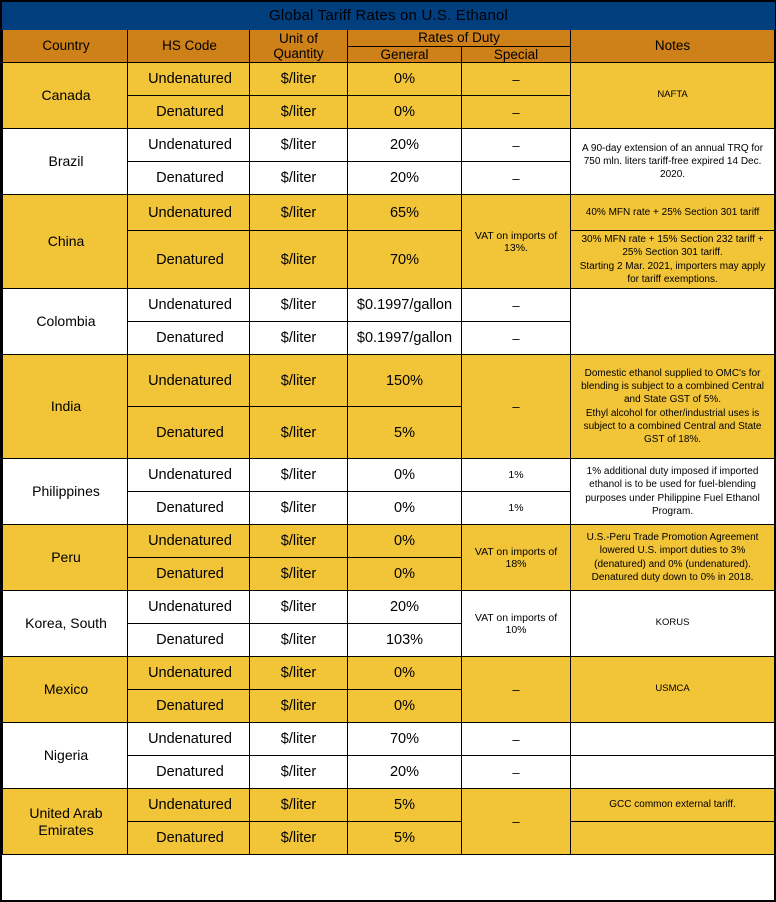 The height and width of the screenshot is (902, 776). Describe the element at coordinates (298, 338) in the screenshot. I see `unit-of-quantity-colombia-denatured: $/liter` at that location.